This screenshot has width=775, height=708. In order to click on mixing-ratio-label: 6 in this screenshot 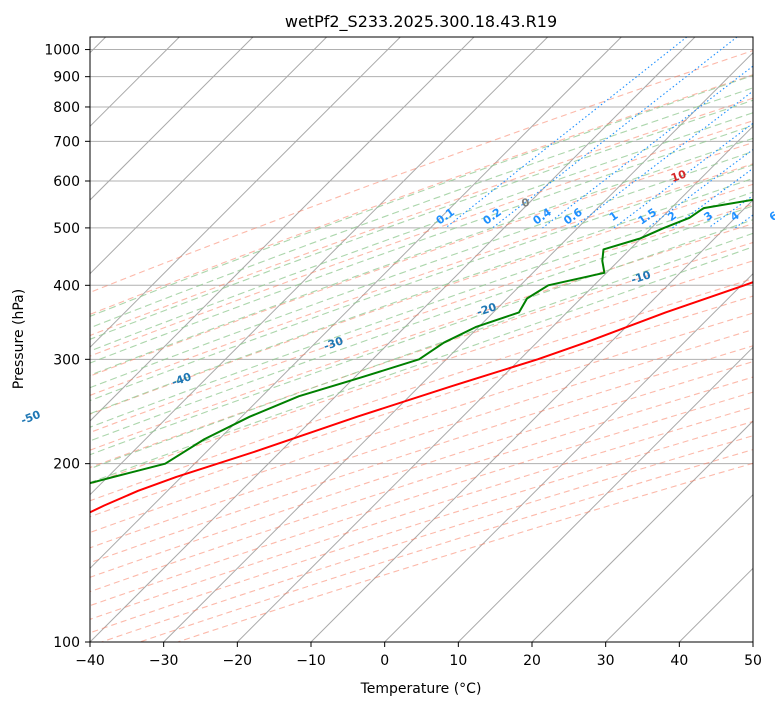, I will do `click(771, 216)`.